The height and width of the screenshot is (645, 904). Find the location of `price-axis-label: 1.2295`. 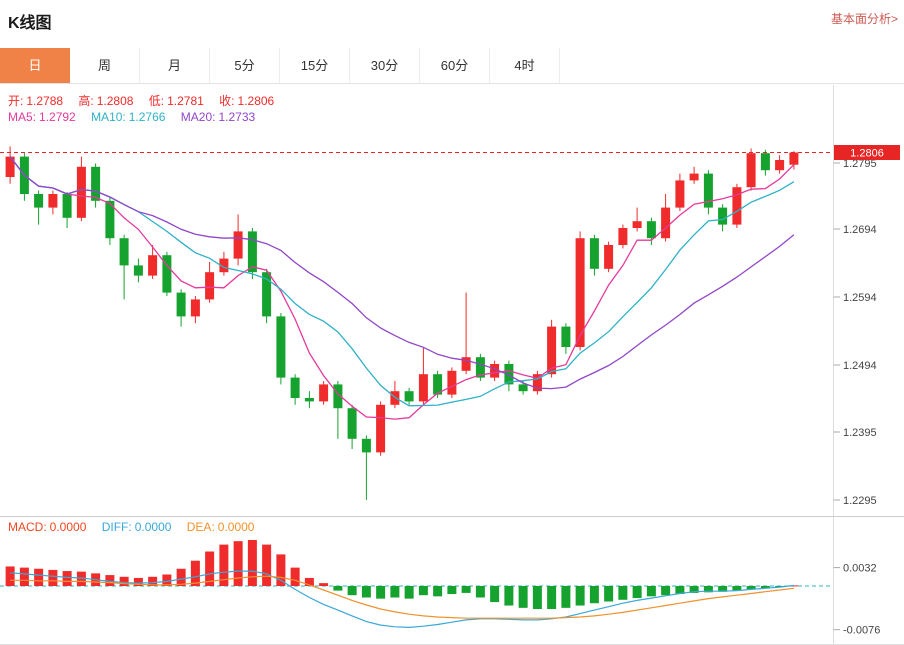

price-axis-label: 1.2295 is located at coordinates (860, 501).